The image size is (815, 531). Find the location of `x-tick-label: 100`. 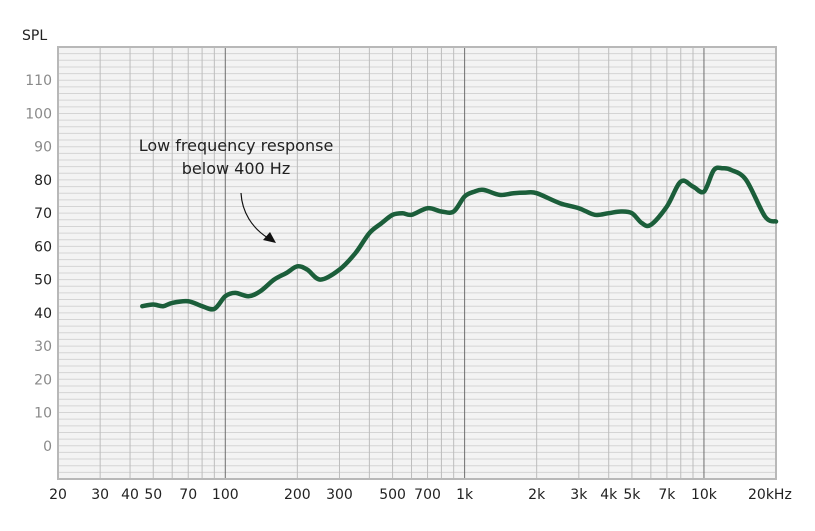

x-tick-label: 100 is located at coordinates (225, 495).